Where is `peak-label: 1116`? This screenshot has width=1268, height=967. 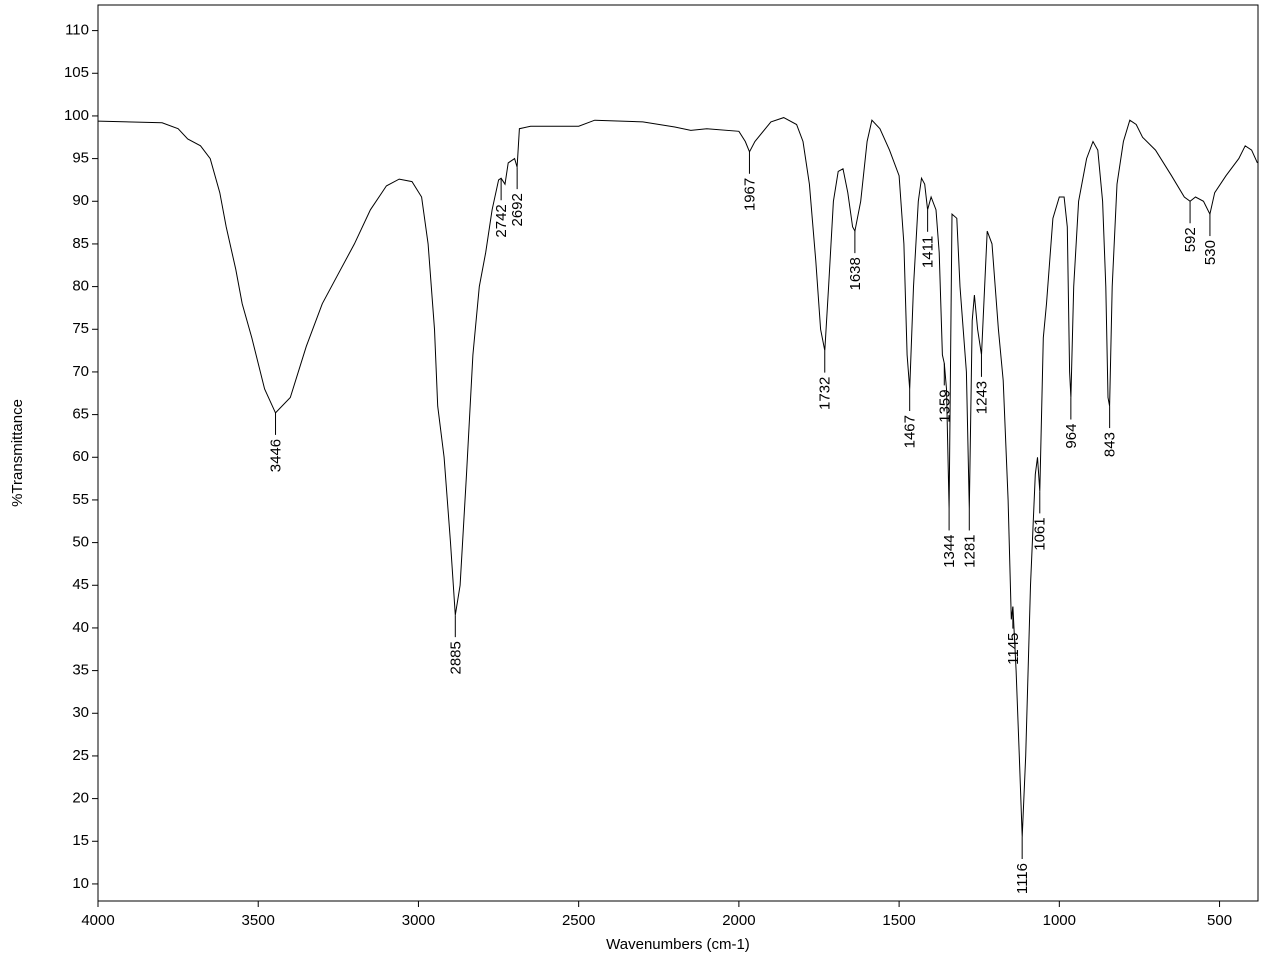 peak-label: 1116 is located at coordinates (1022, 878).